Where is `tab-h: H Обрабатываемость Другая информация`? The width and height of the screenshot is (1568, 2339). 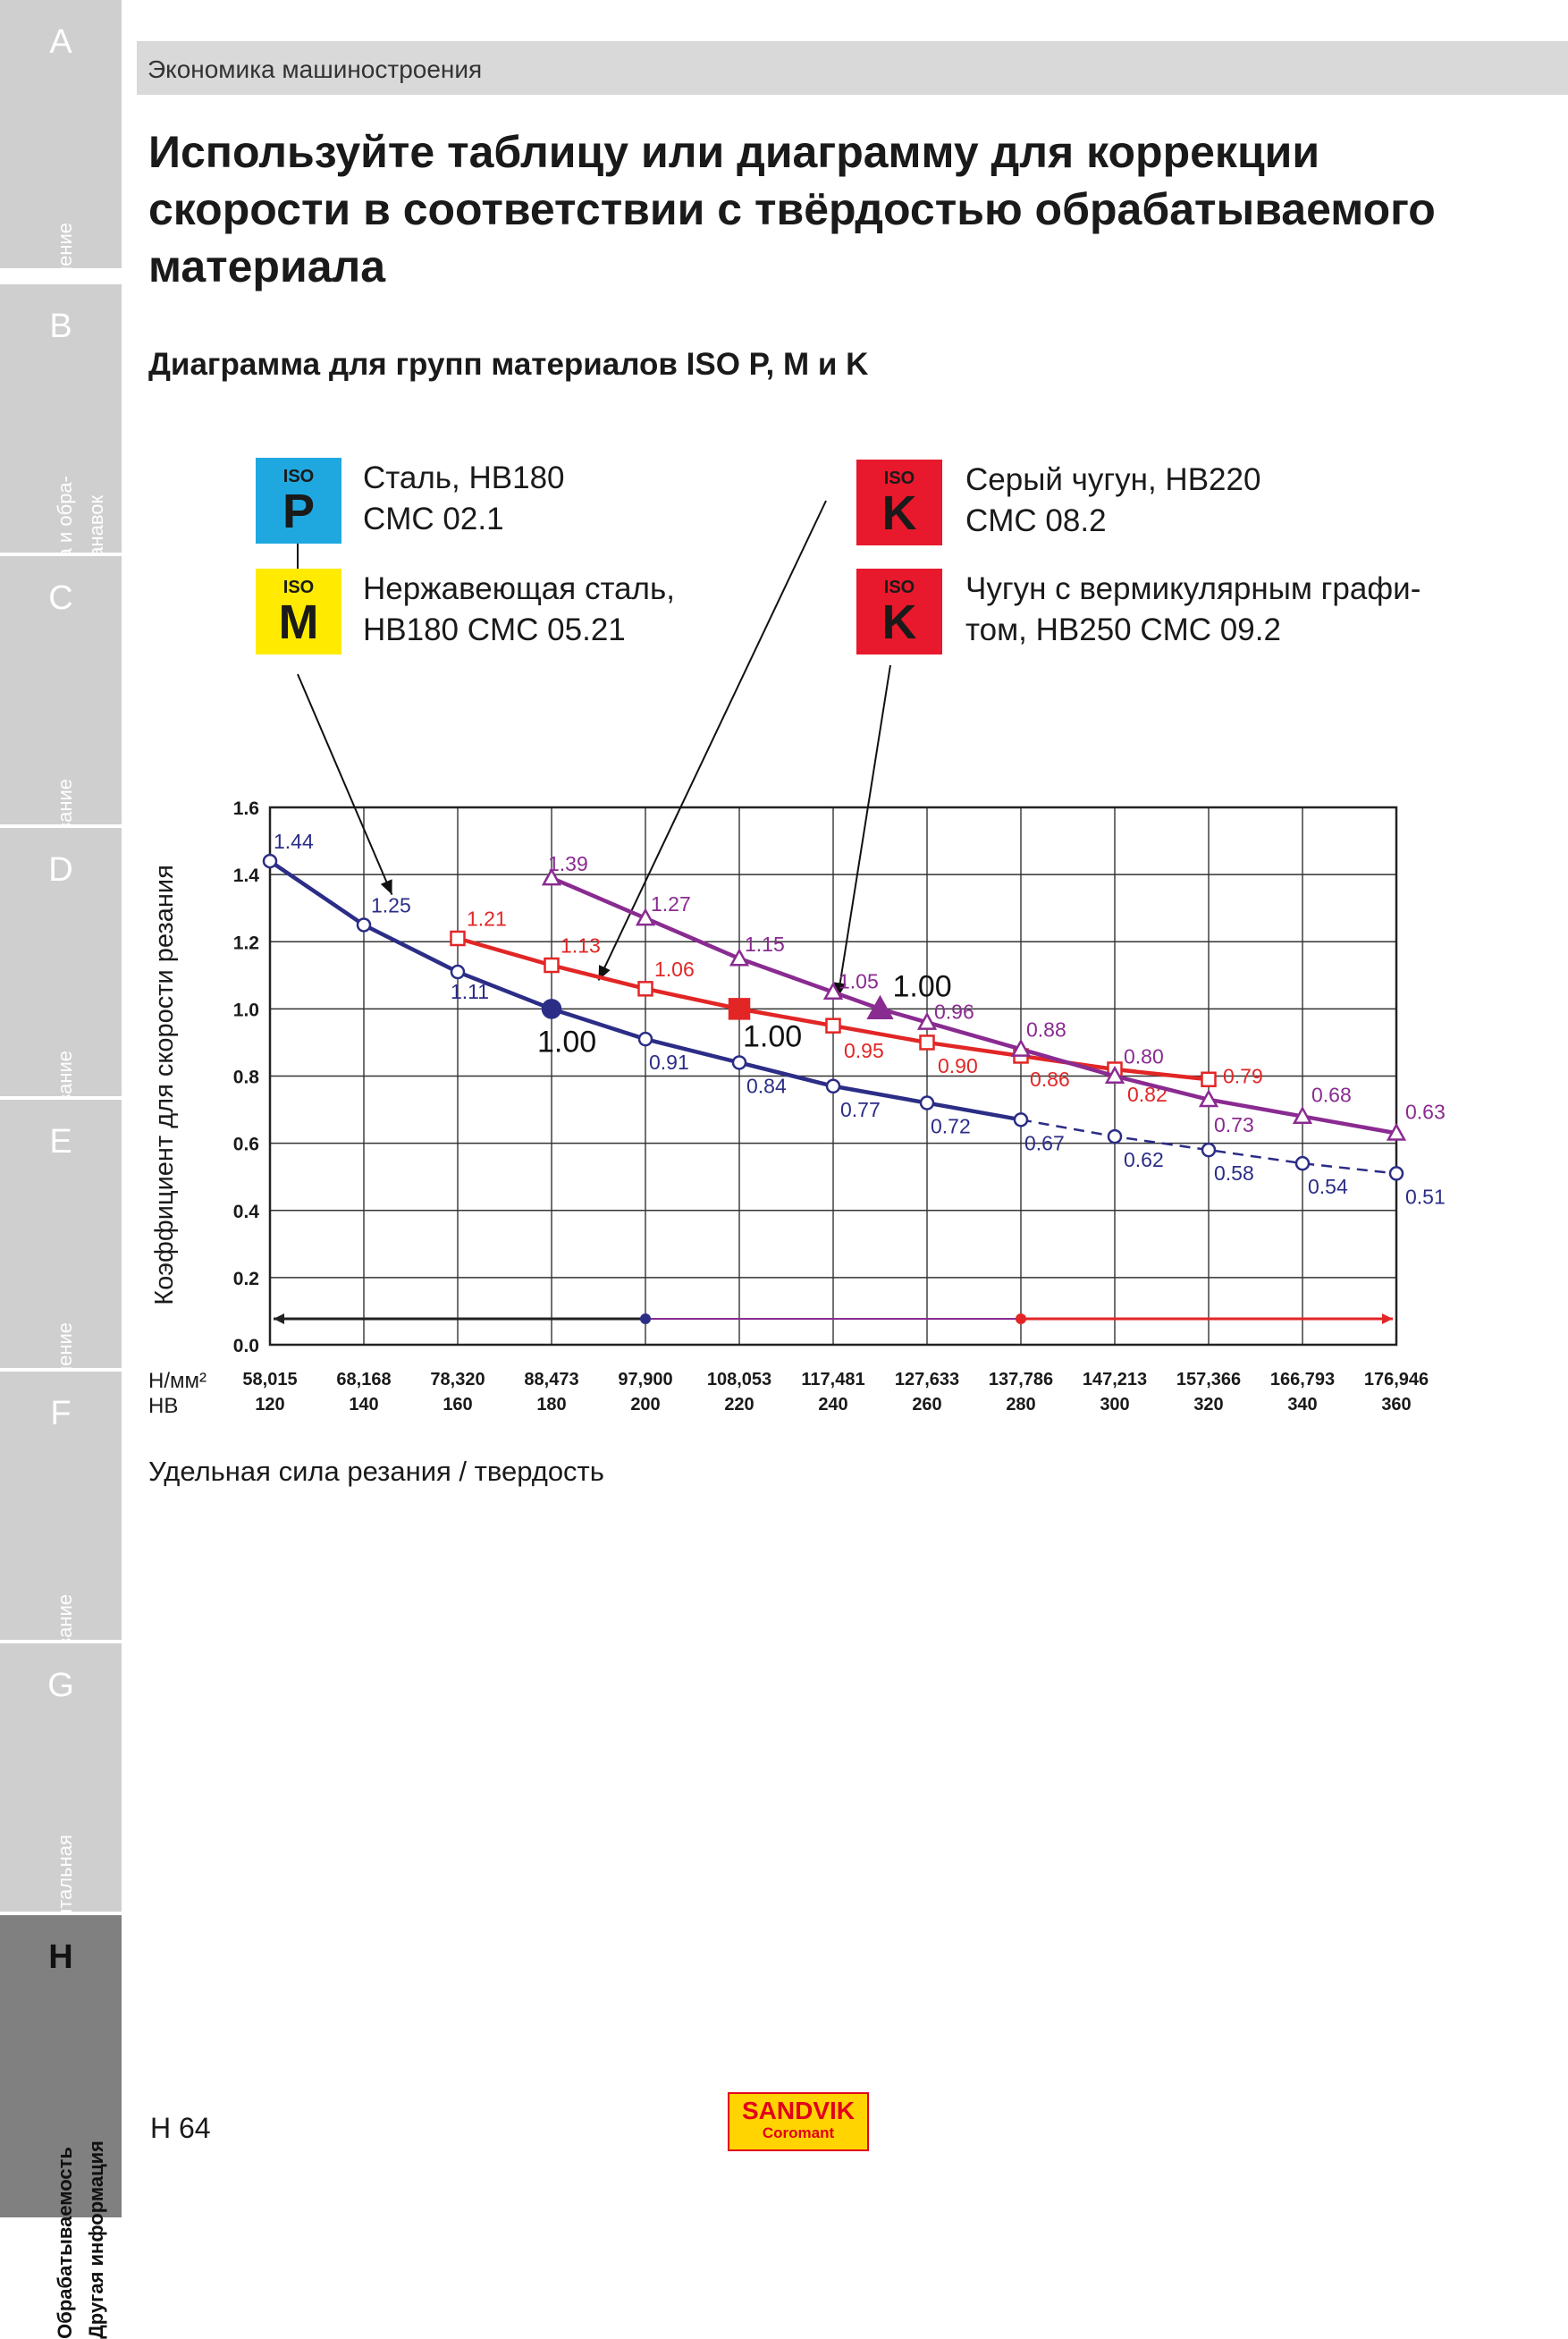
tab-h: H Обрабатываемость Другая информация is located at coordinates (61, 2127).